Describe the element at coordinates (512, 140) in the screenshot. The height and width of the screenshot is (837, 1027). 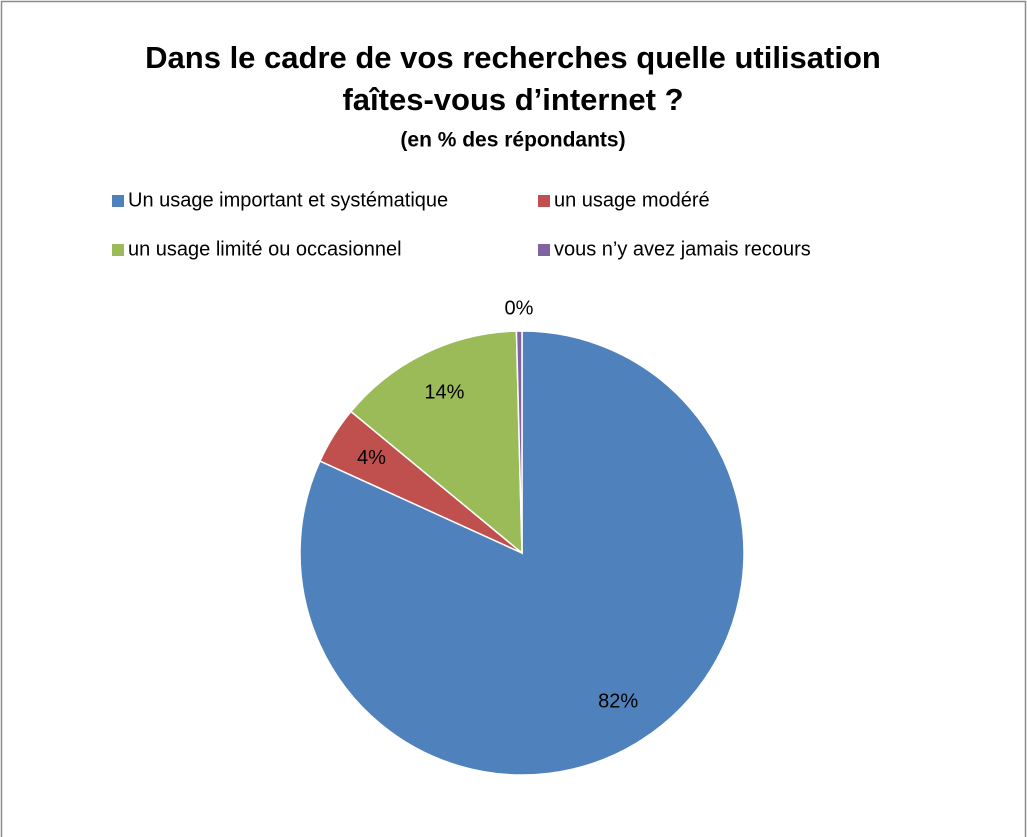
I see `chart-subtitle: (en % des répondants)` at that location.